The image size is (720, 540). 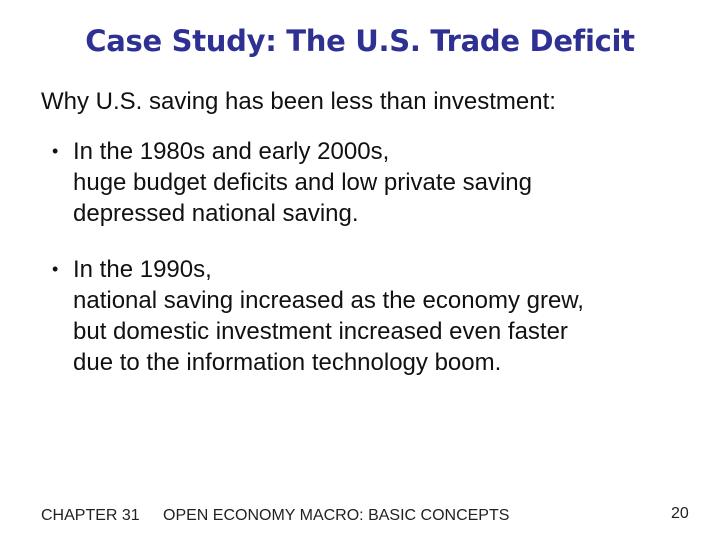 What do you see at coordinates (336, 515) in the screenshot?
I see `footer-course-title: OPEN ECONOMY MACRO: BASIC CONCEPTS` at bounding box center [336, 515].